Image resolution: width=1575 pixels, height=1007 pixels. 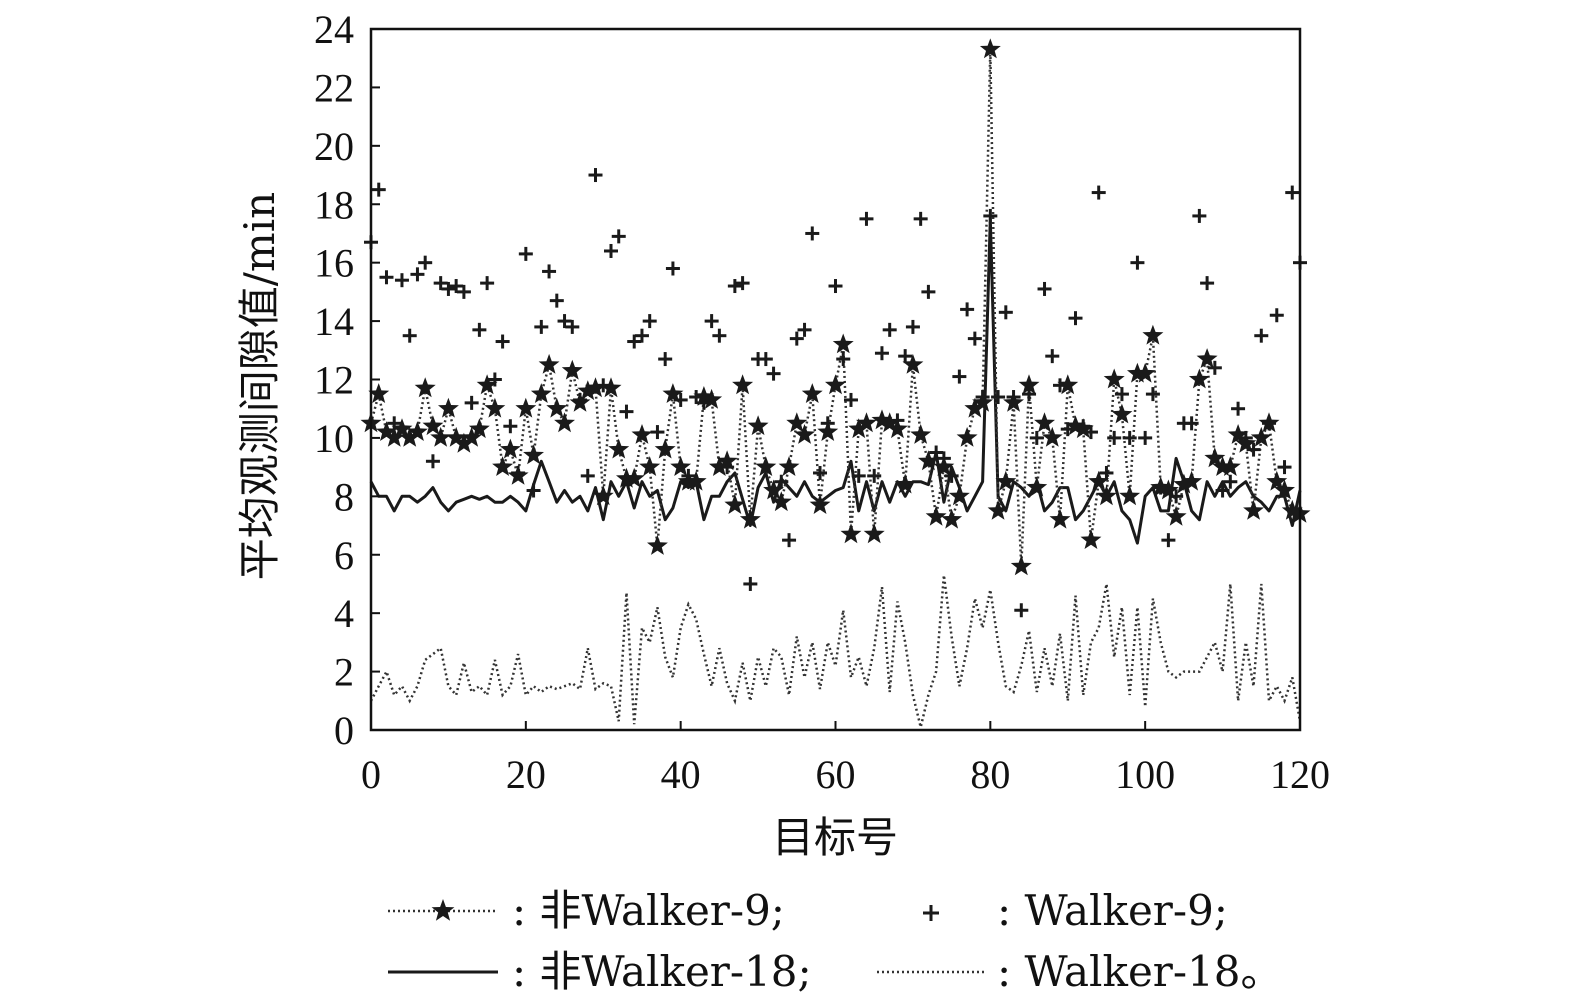 I want to click on legend-item: : 非Walker-9;, so click(x=586, y=910).